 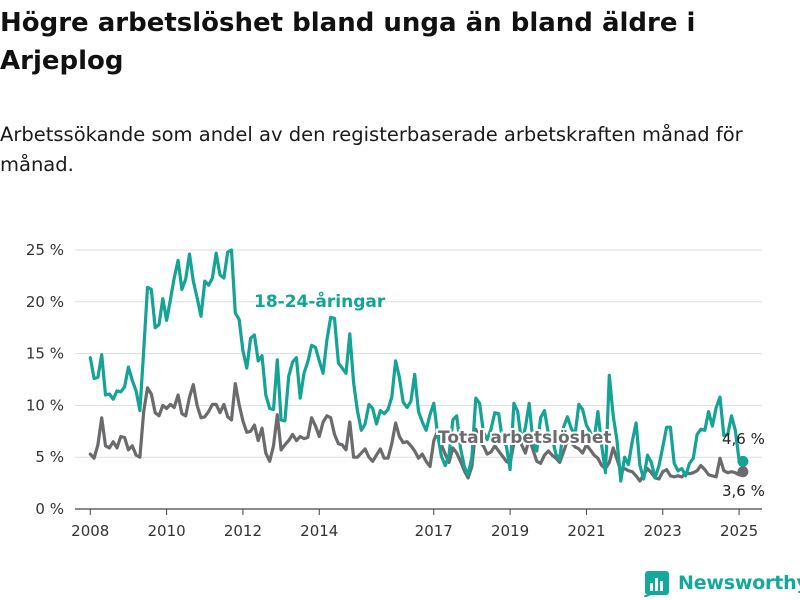 What do you see at coordinates (743, 472) in the screenshot?
I see `end-point-total` at bounding box center [743, 472].